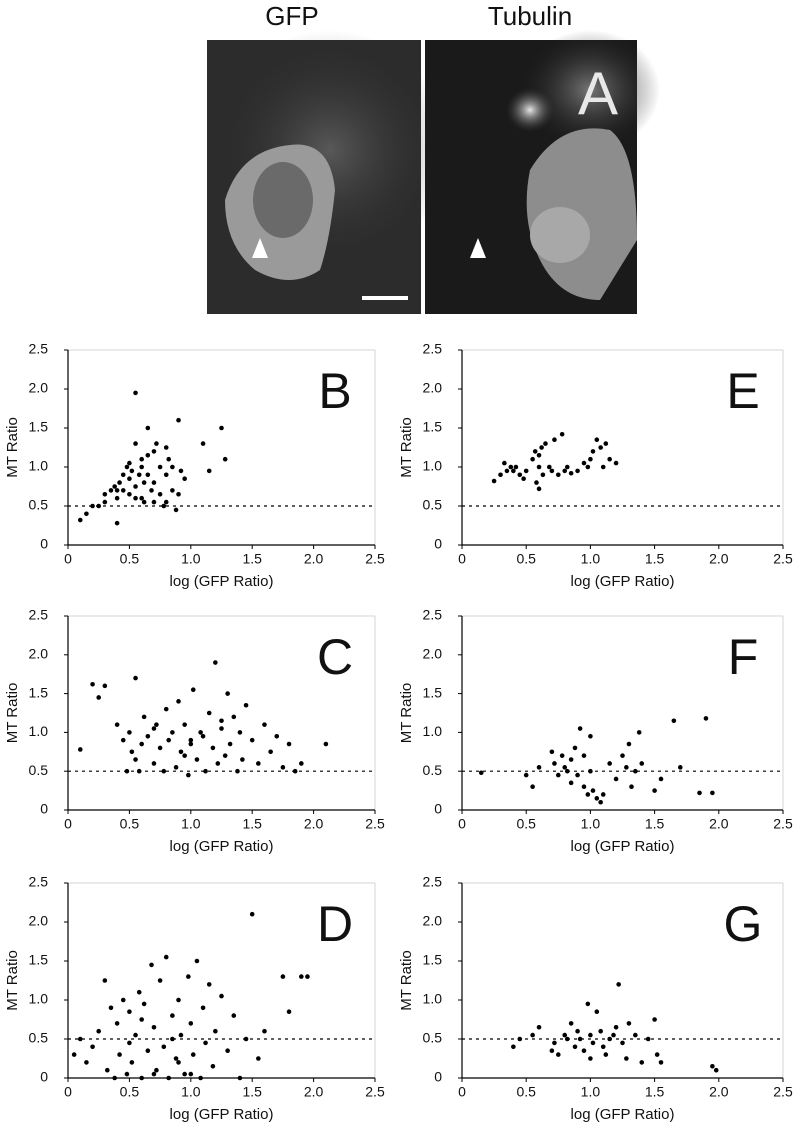 This screenshot has height=1138, width=800. What do you see at coordinates (655, 1092) in the screenshot?
I see `x-tick-label: 1.5` at bounding box center [655, 1092].